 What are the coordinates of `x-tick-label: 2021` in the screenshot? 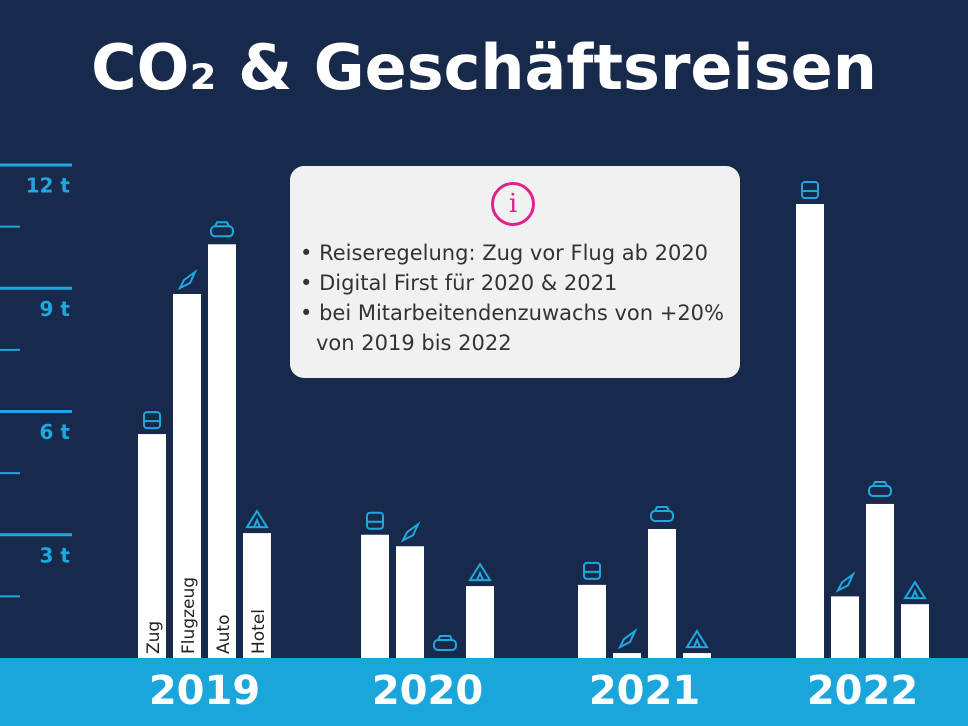 It's located at (644, 691).